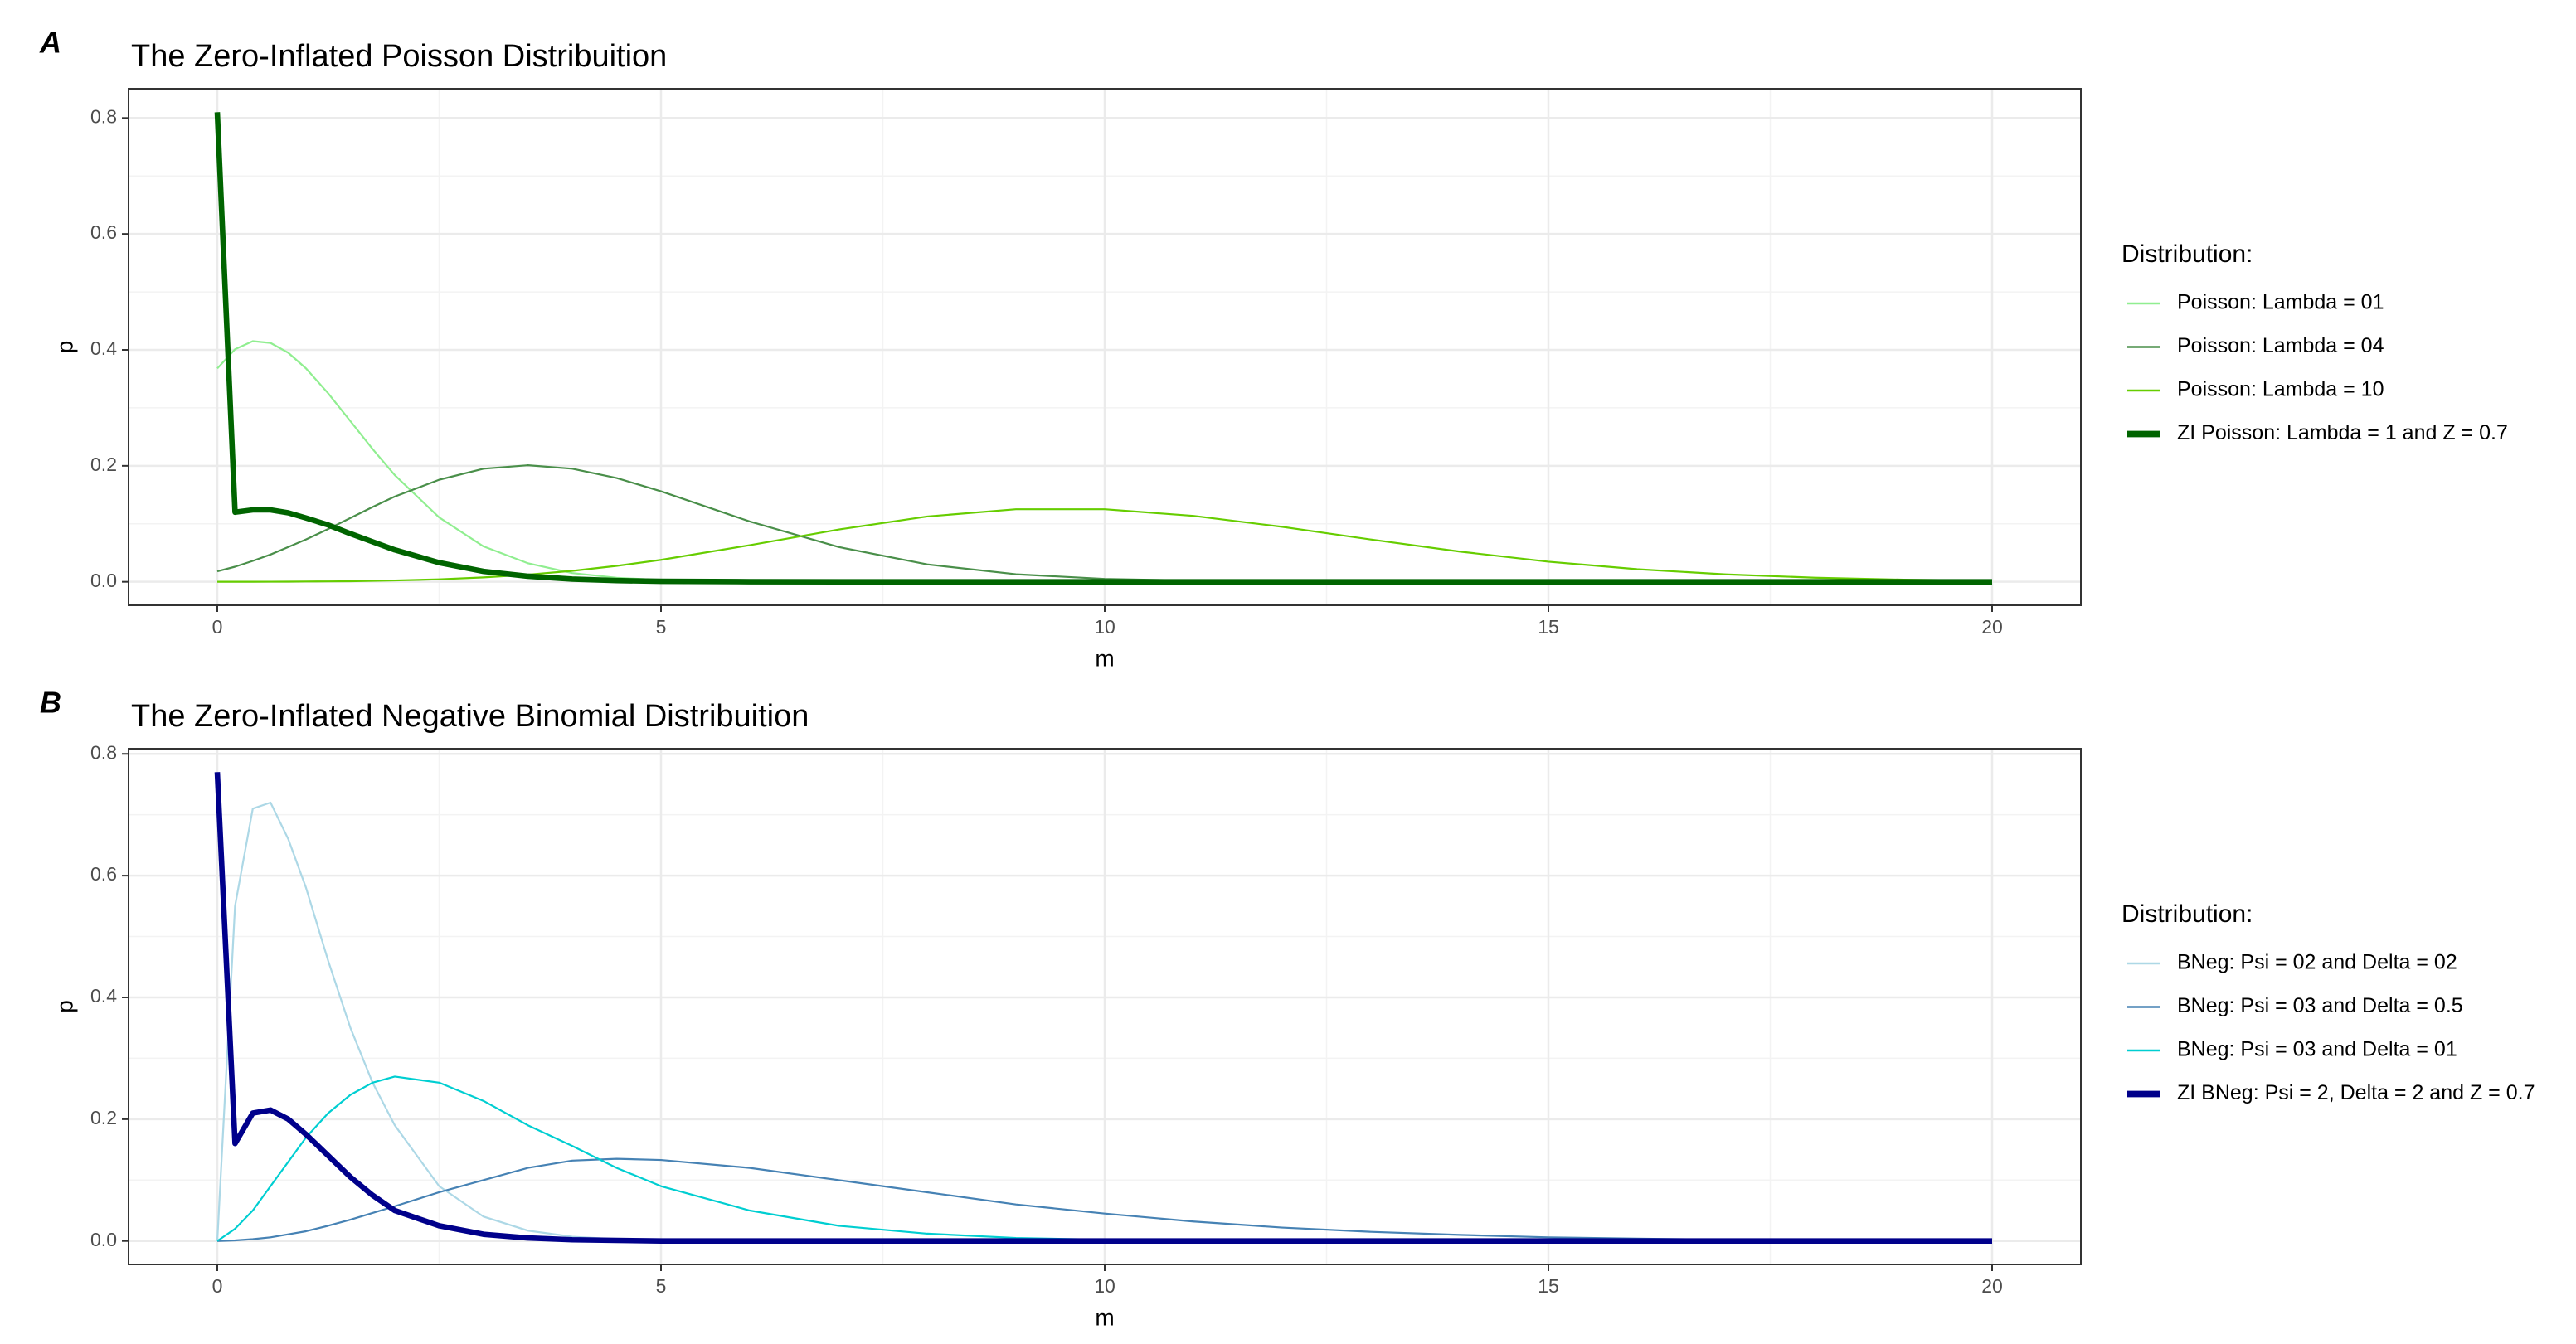 The height and width of the screenshot is (1344, 2576). I want to click on legend-label: ZI Poisson: Lambda = 1 and Z = 0.7, so click(2343, 432).